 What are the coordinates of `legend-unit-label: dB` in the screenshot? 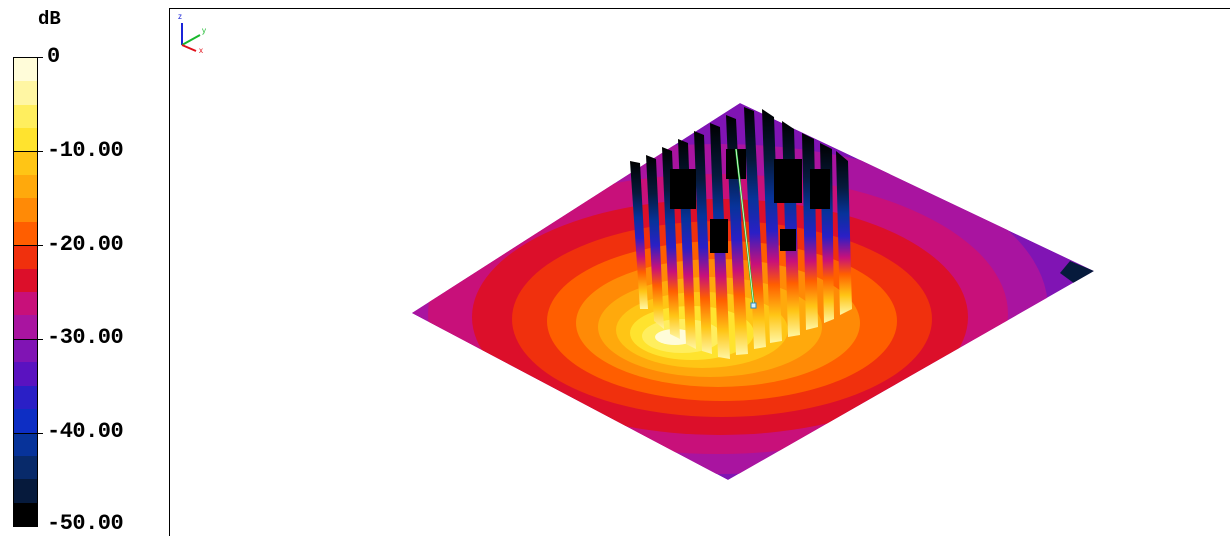 It's located at (49, 19).